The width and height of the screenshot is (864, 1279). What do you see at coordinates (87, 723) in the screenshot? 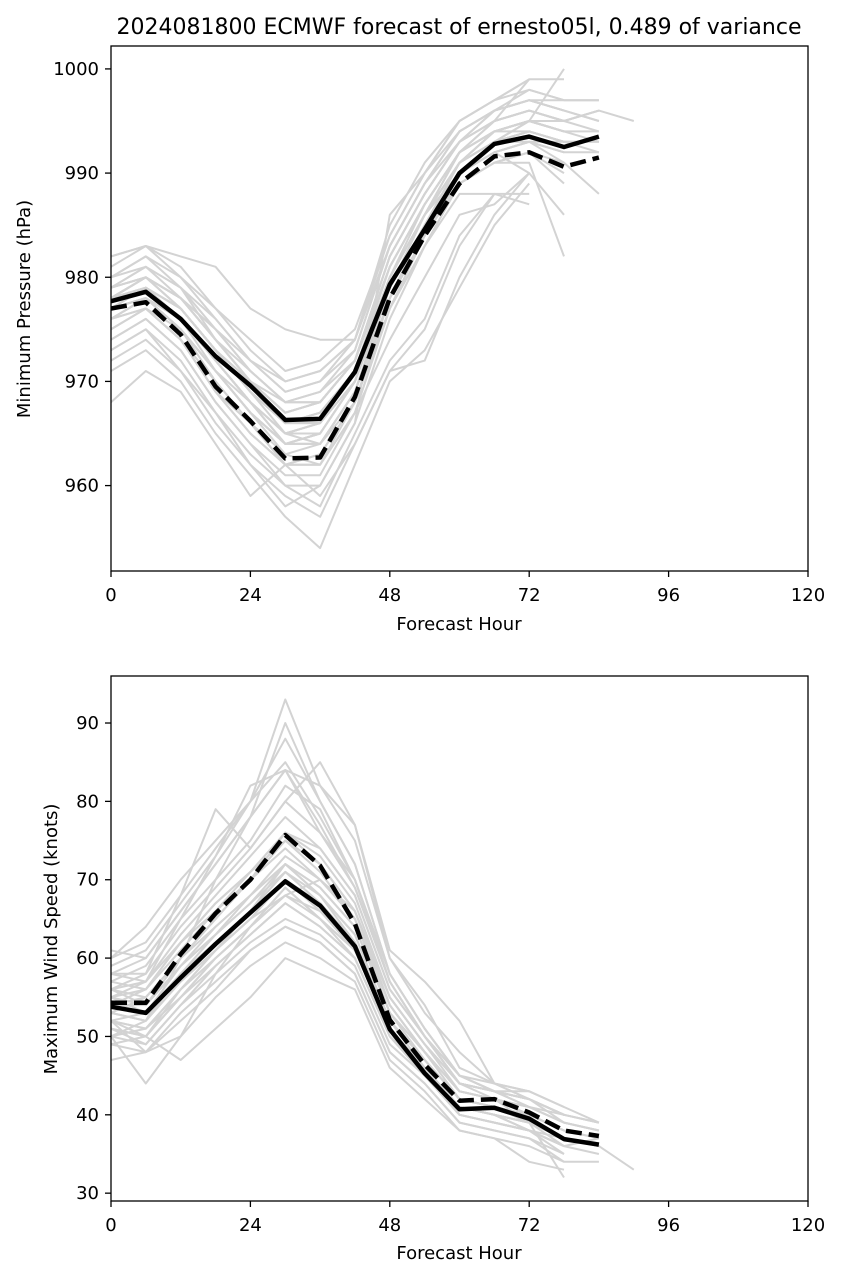
I see `y-tick-label: 90` at bounding box center [87, 723].